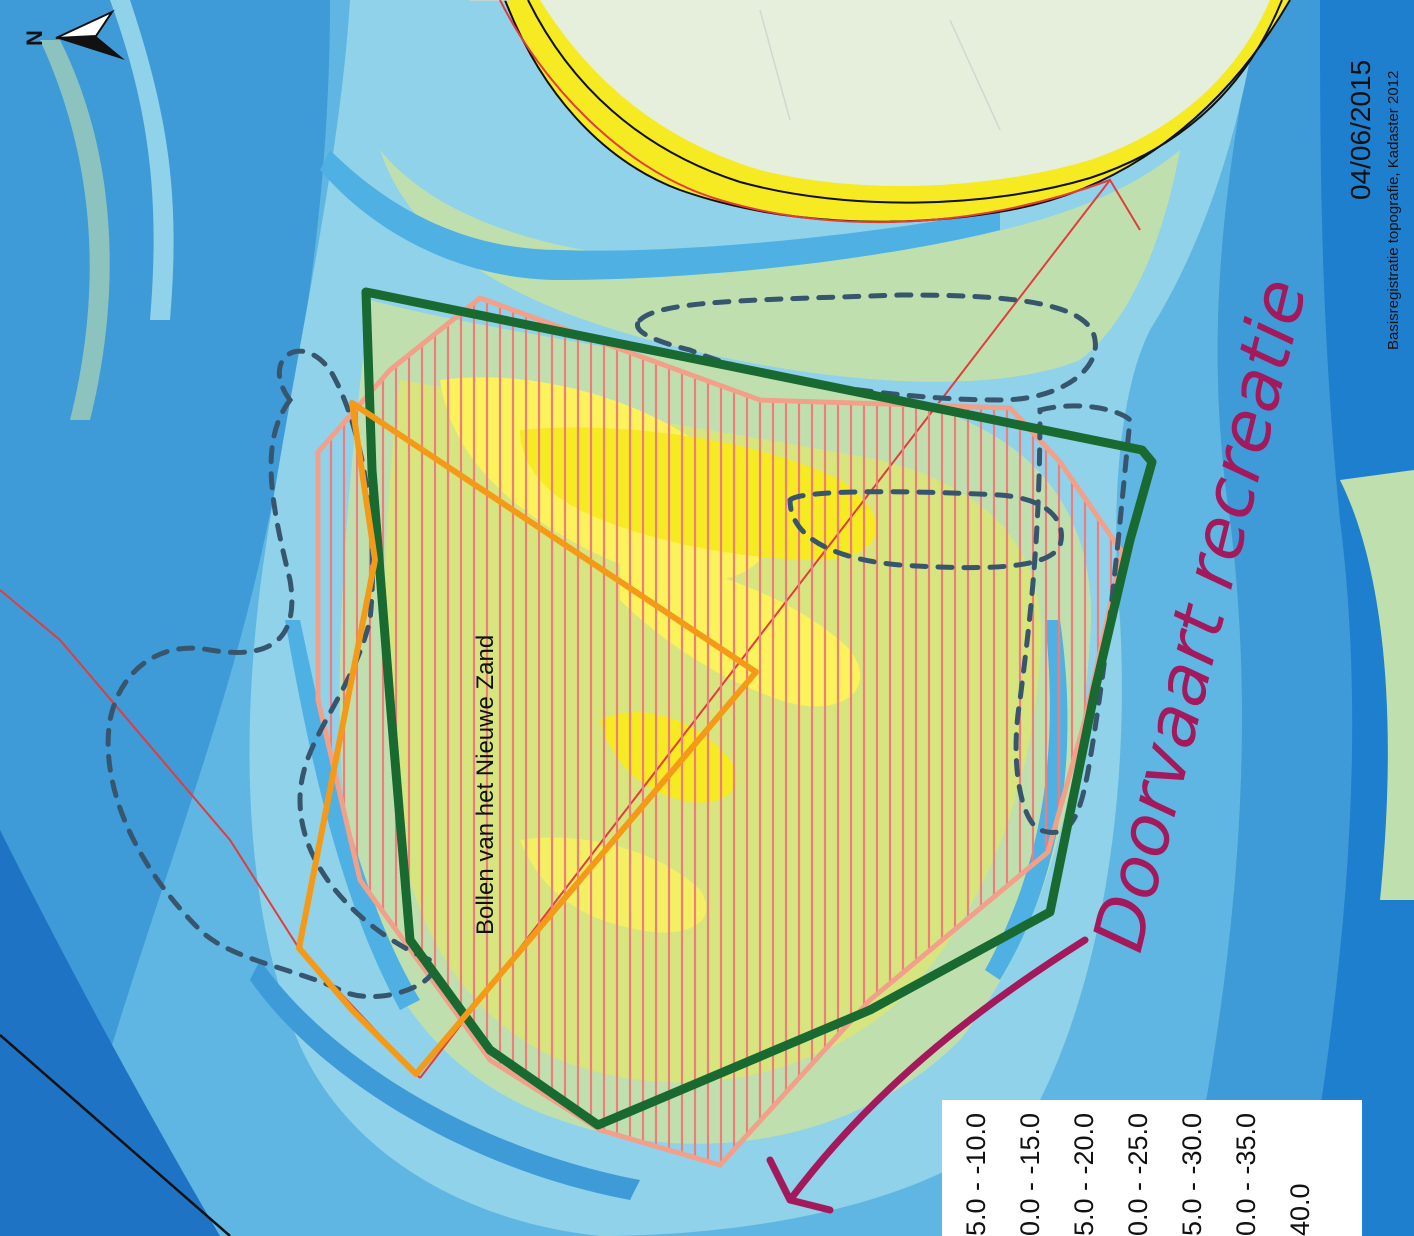 This screenshot has width=1414, height=1236. What do you see at coordinates (1246, 1174) in the screenshot?
I see `legend-row: 0.0 - -35.0` at bounding box center [1246, 1174].